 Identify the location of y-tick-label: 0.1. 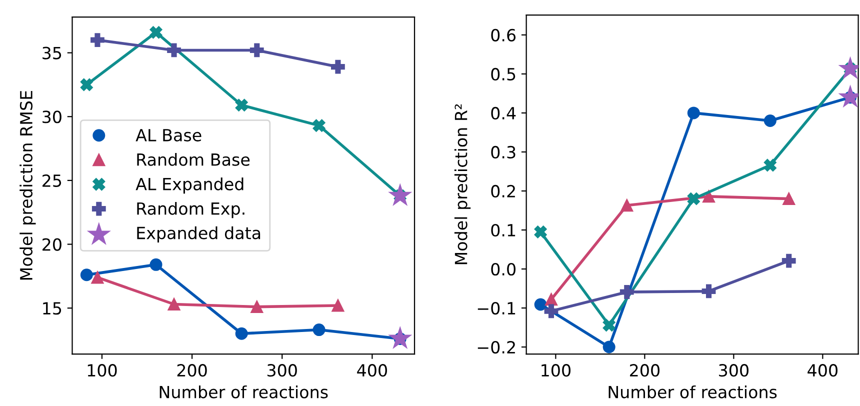
(503, 230).